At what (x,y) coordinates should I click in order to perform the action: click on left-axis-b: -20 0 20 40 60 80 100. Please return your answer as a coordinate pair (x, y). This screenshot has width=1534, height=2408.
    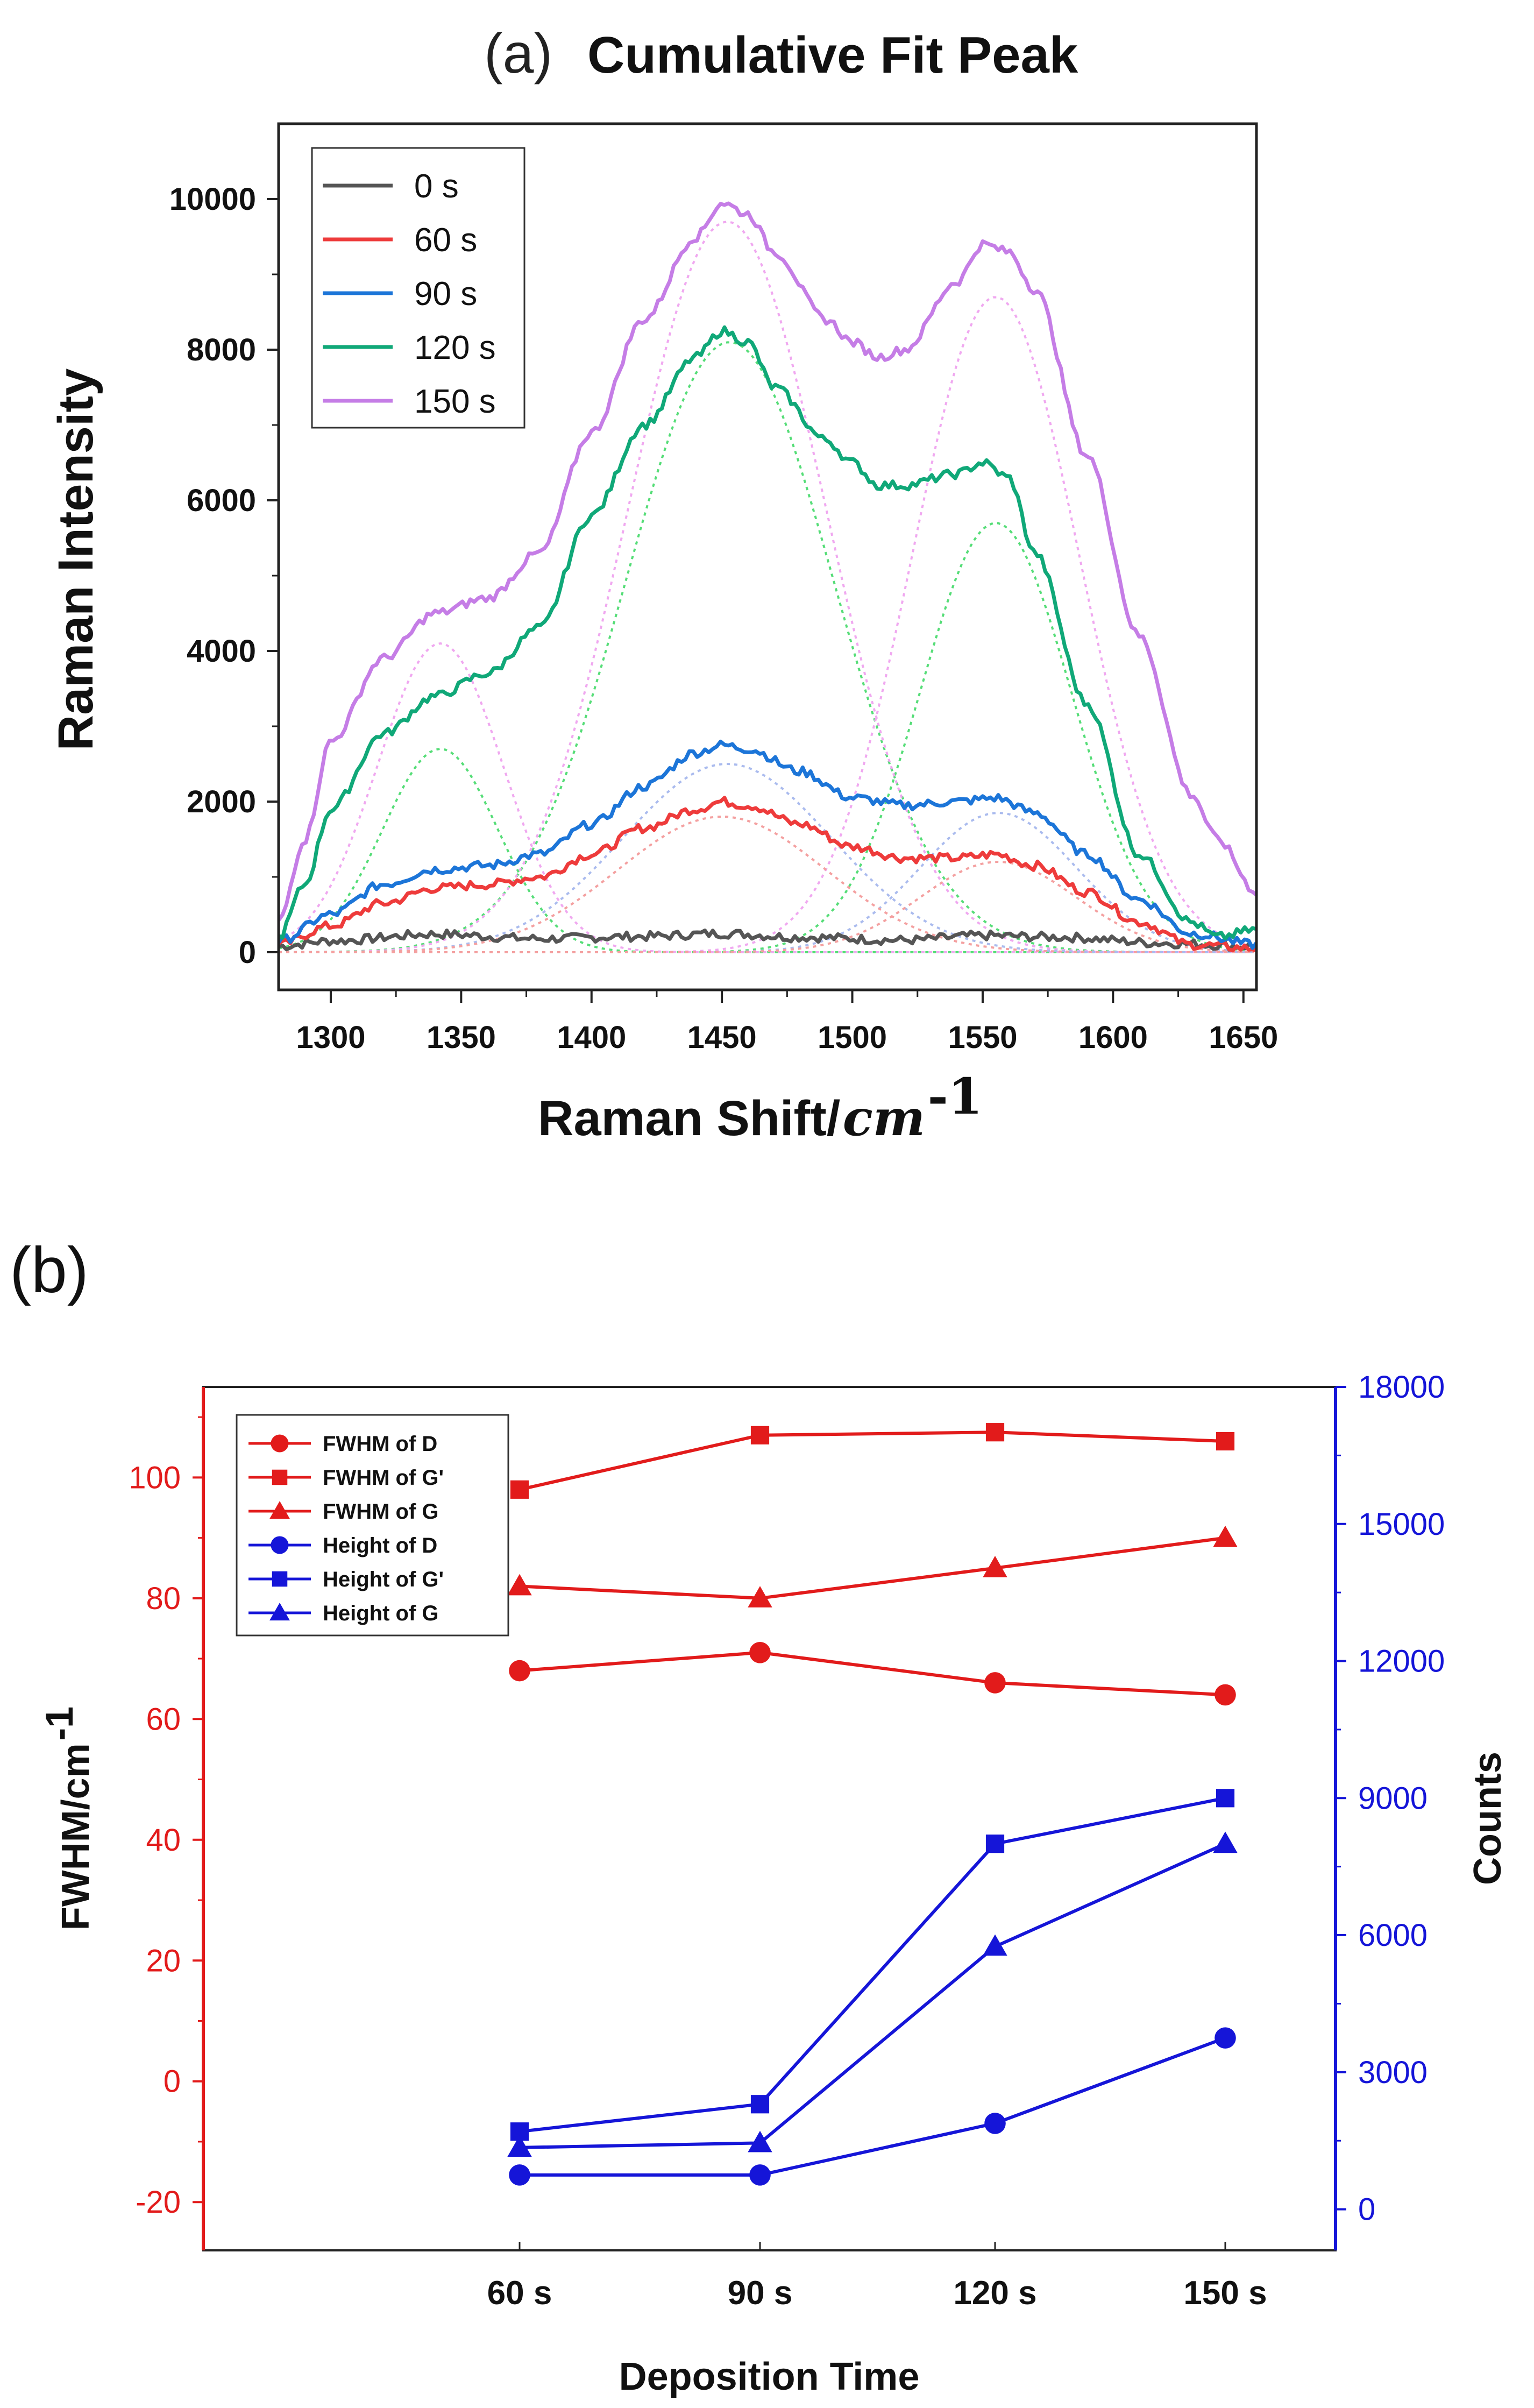
    Looking at the image, I should click on (166, 1818).